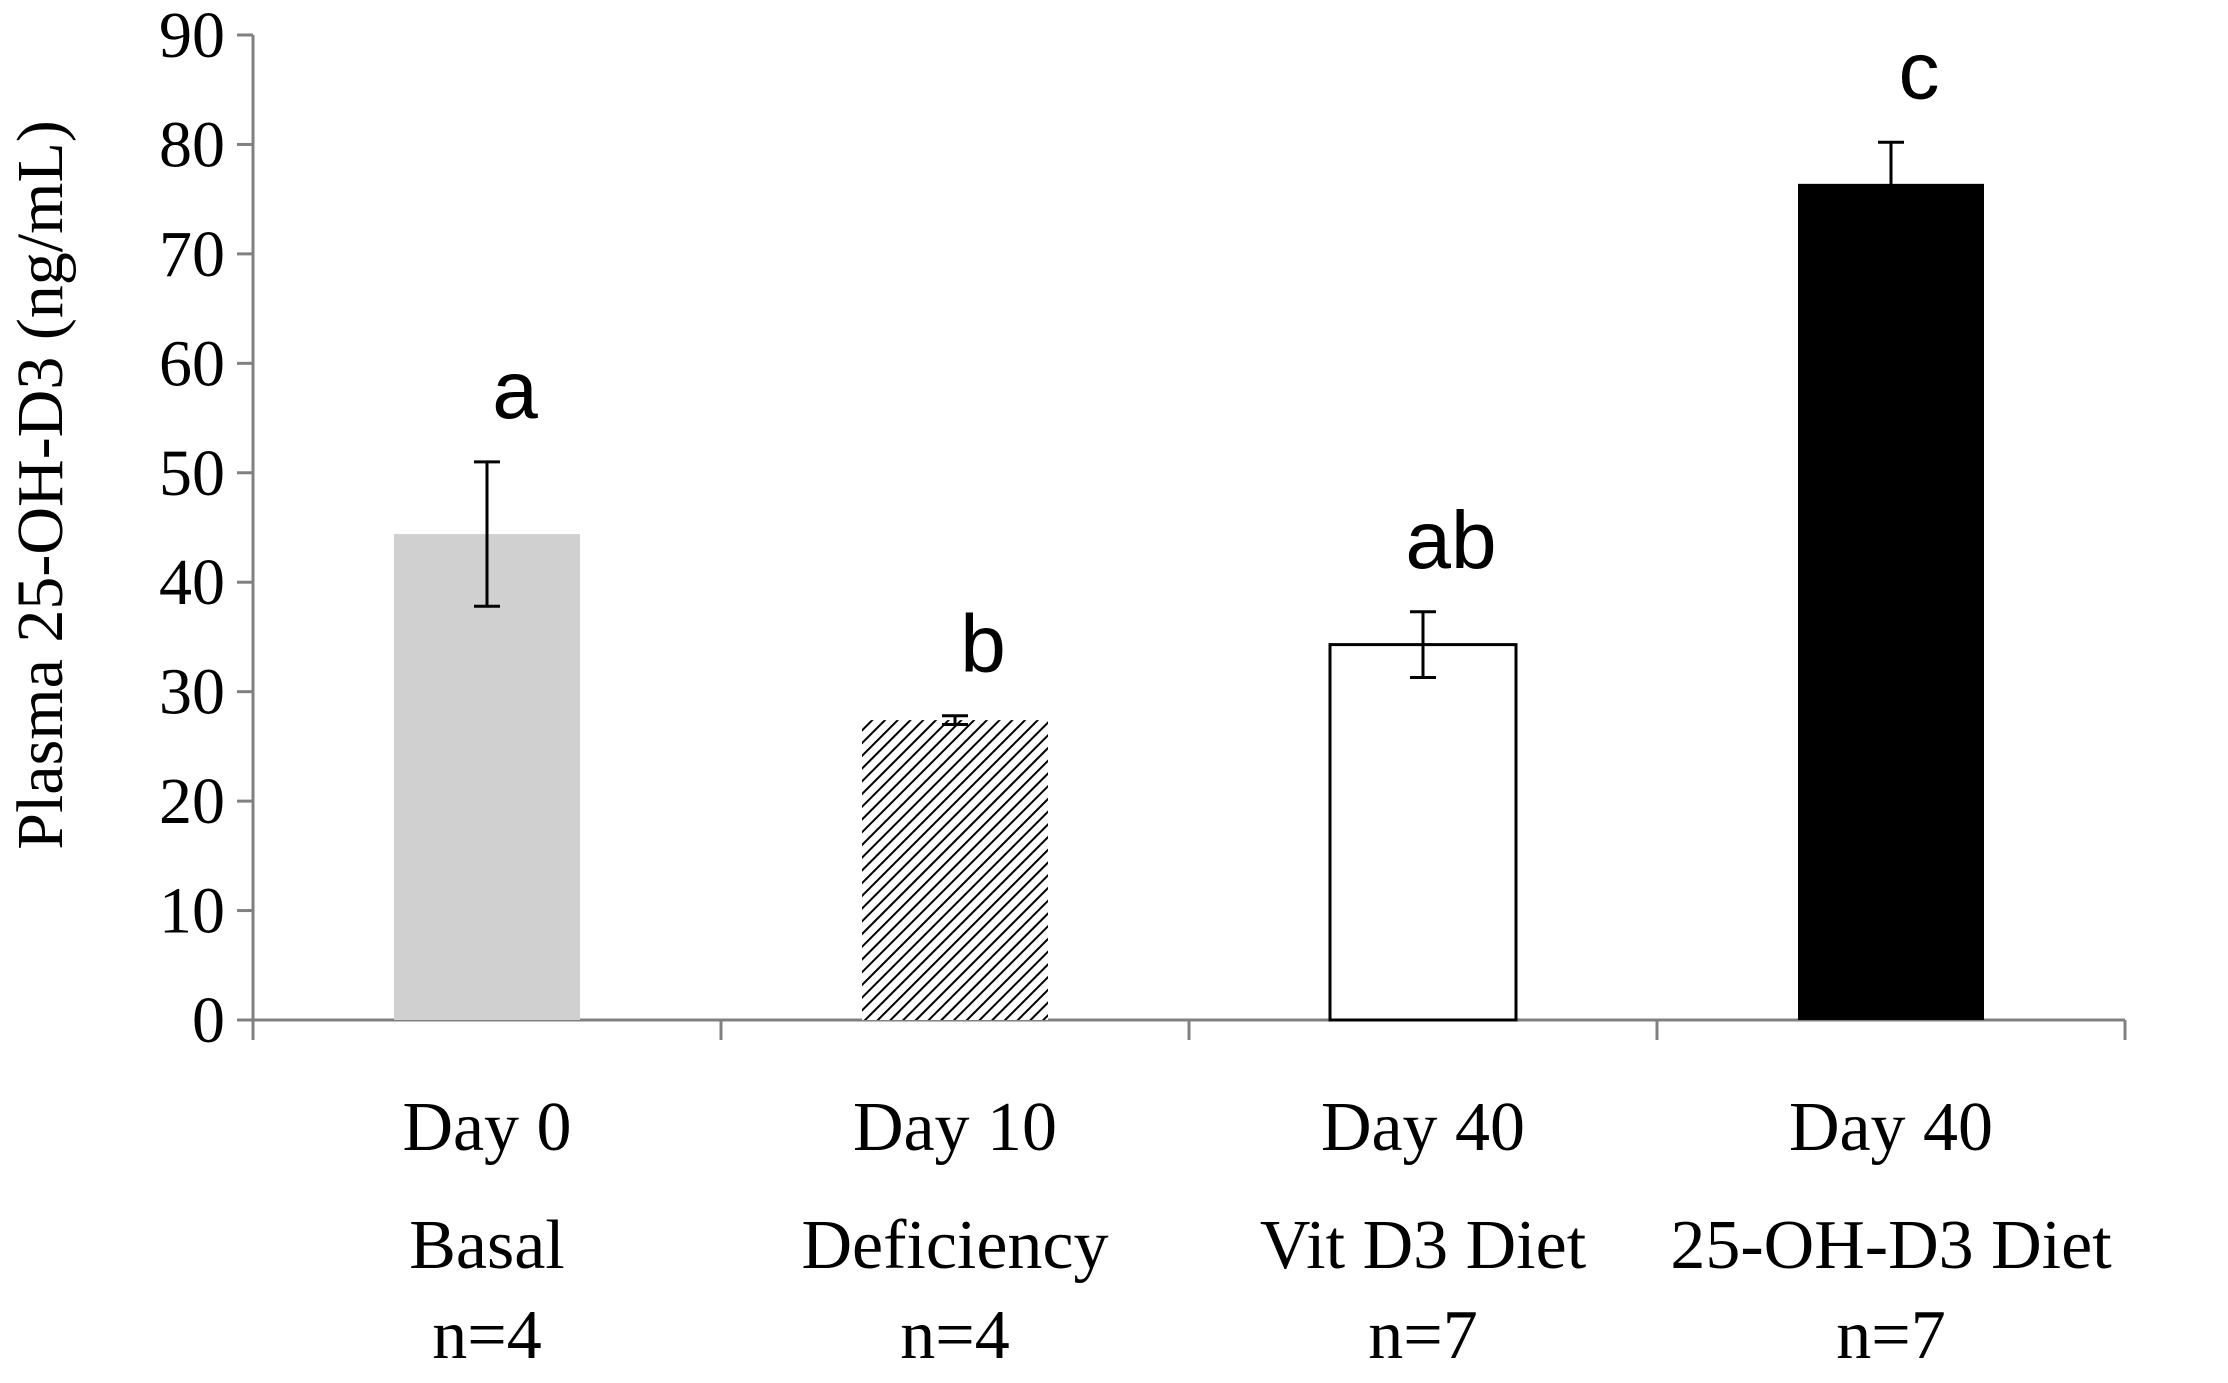 This screenshot has height=1383, width=2228. Describe the element at coordinates (192, 582) in the screenshot. I see `y-tick-label: 40` at that location.